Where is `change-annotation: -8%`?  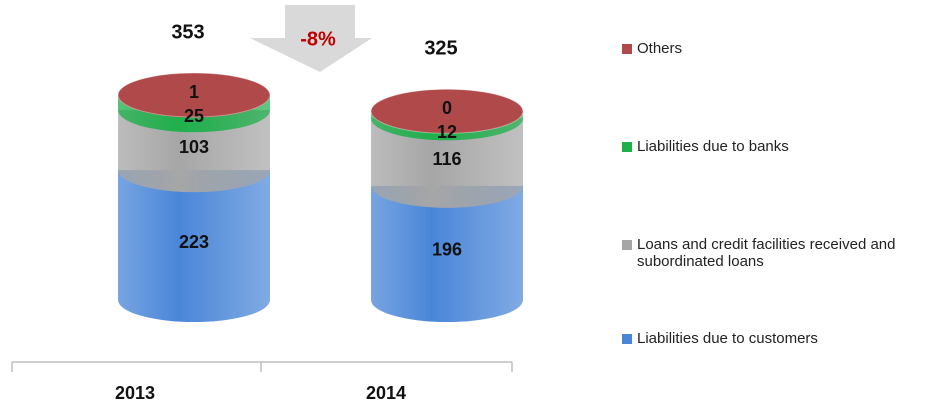 change-annotation: -8% is located at coordinates (318, 39).